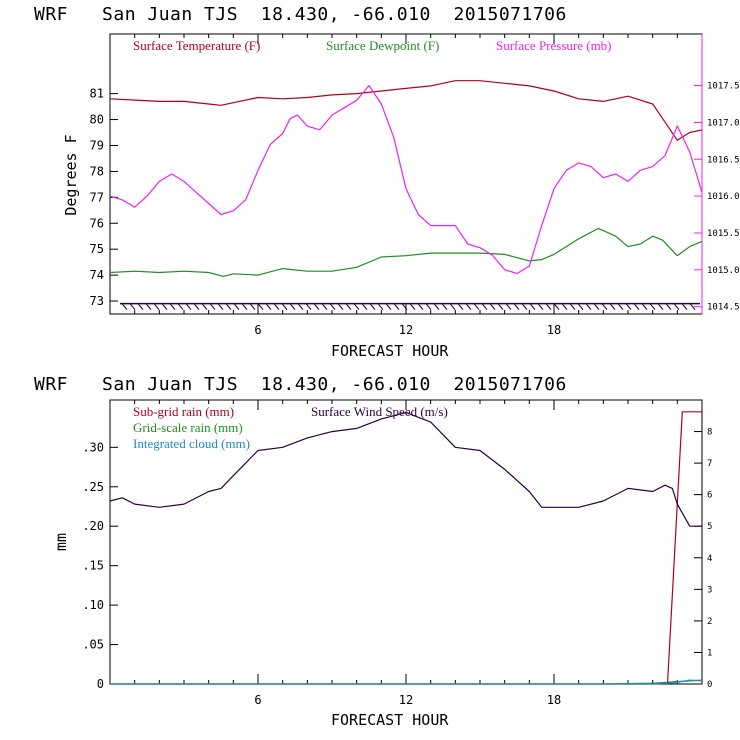 The height and width of the screenshot is (740, 740). What do you see at coordinates (97, 171) in the screenshot?
I see `top-y-tick-label: 78` at bounding box center [97, 171].